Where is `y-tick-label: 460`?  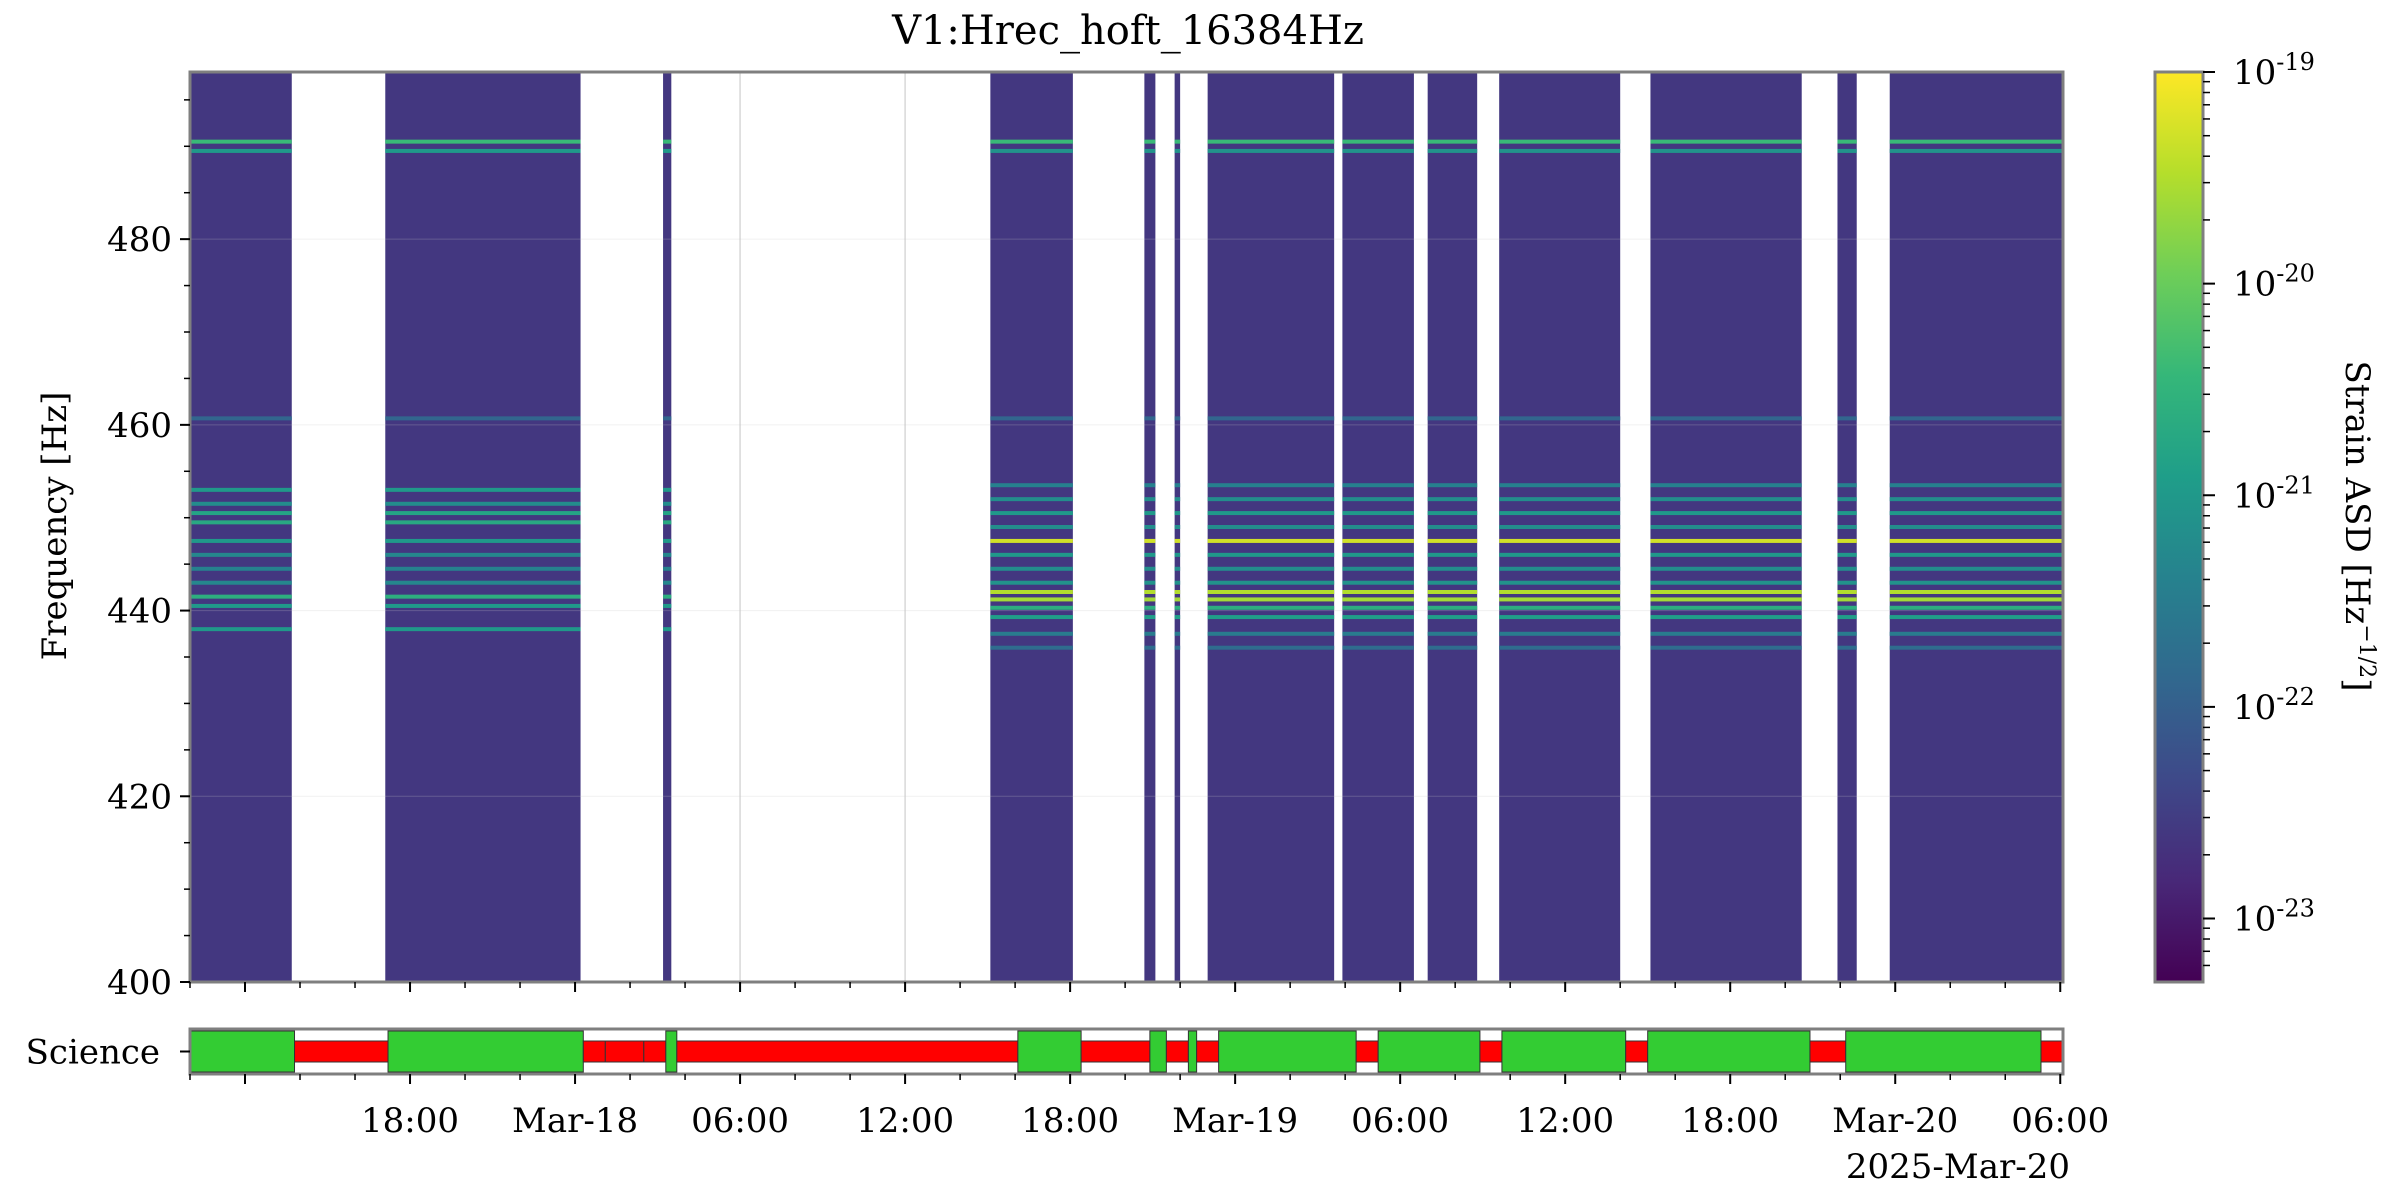 y-tick-label: 460 is located at coordinates (139, 426).